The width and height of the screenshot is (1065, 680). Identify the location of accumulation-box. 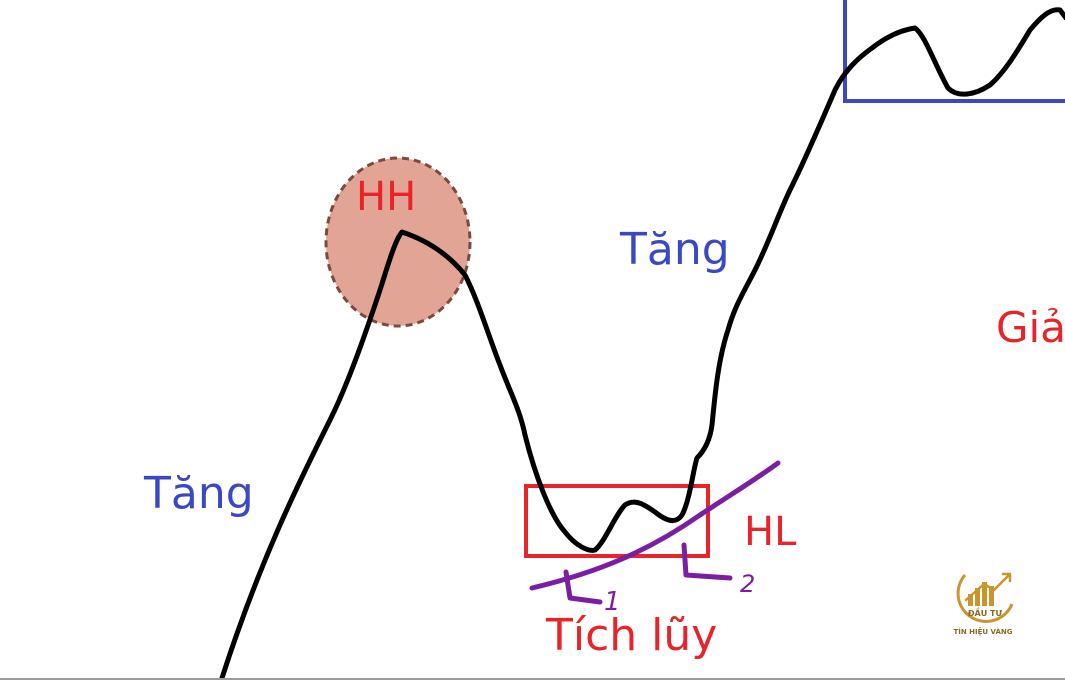
(617, 521).